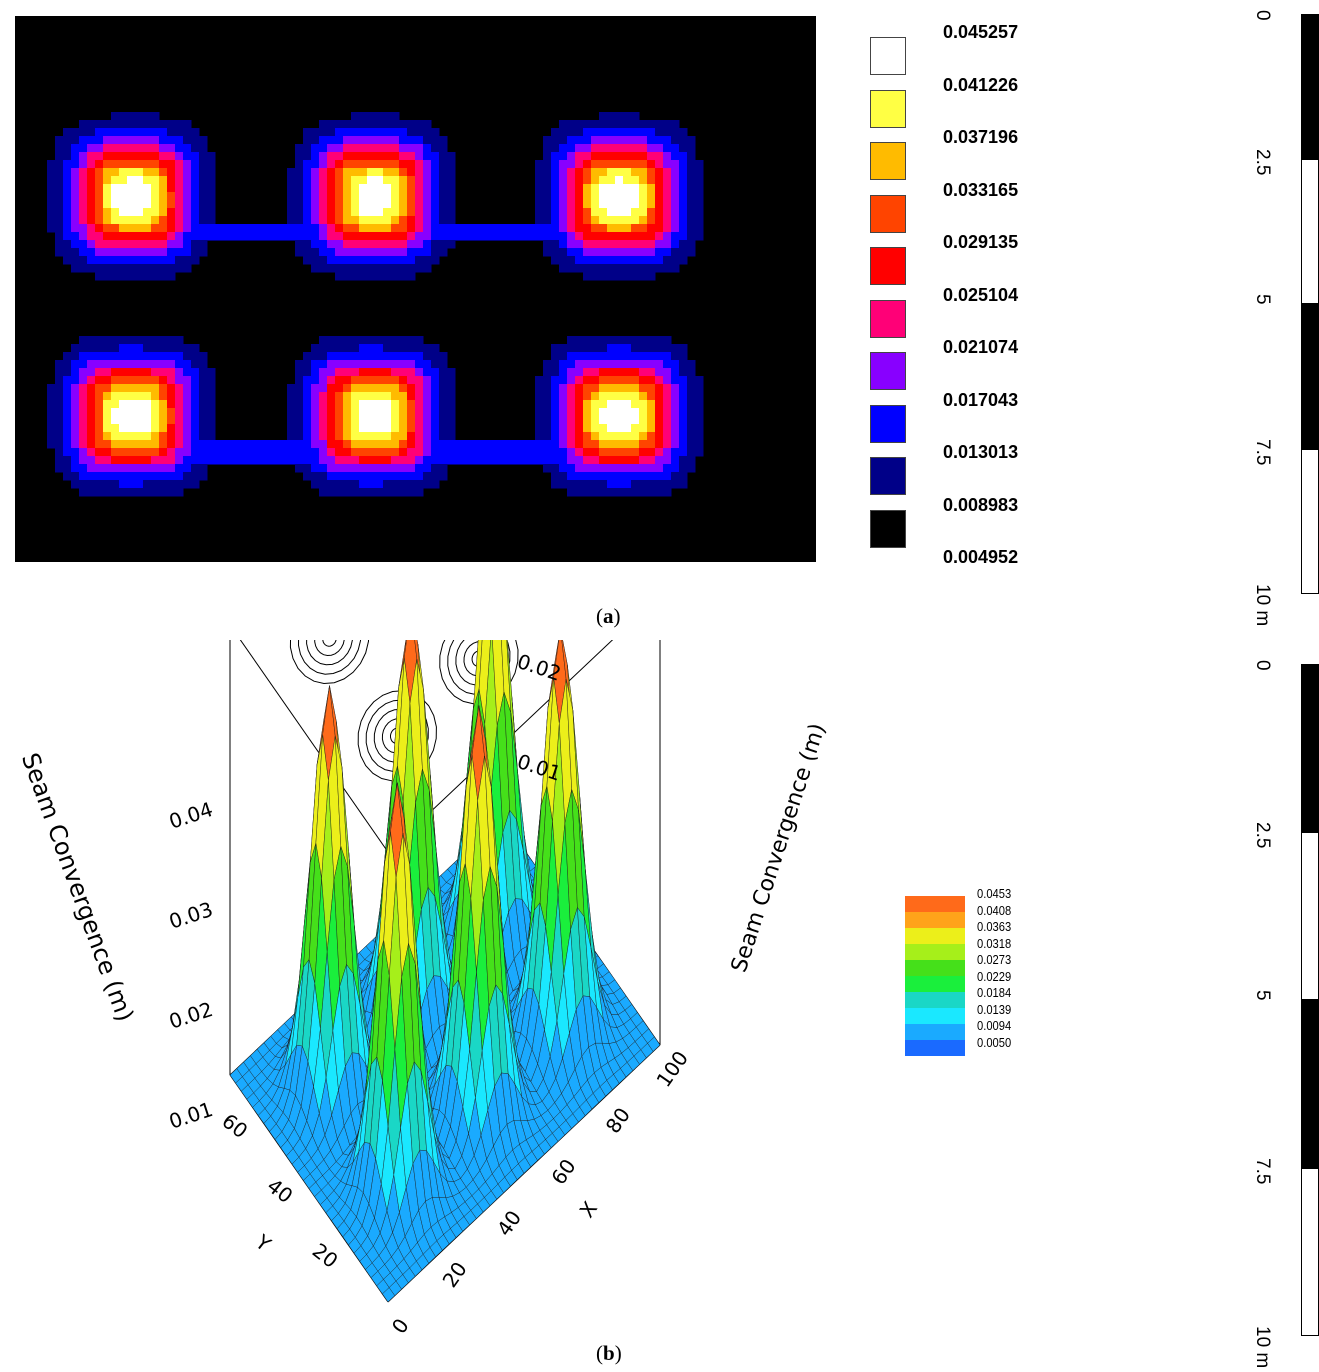  I want to click on surface-box-edge, so click(314, 746).